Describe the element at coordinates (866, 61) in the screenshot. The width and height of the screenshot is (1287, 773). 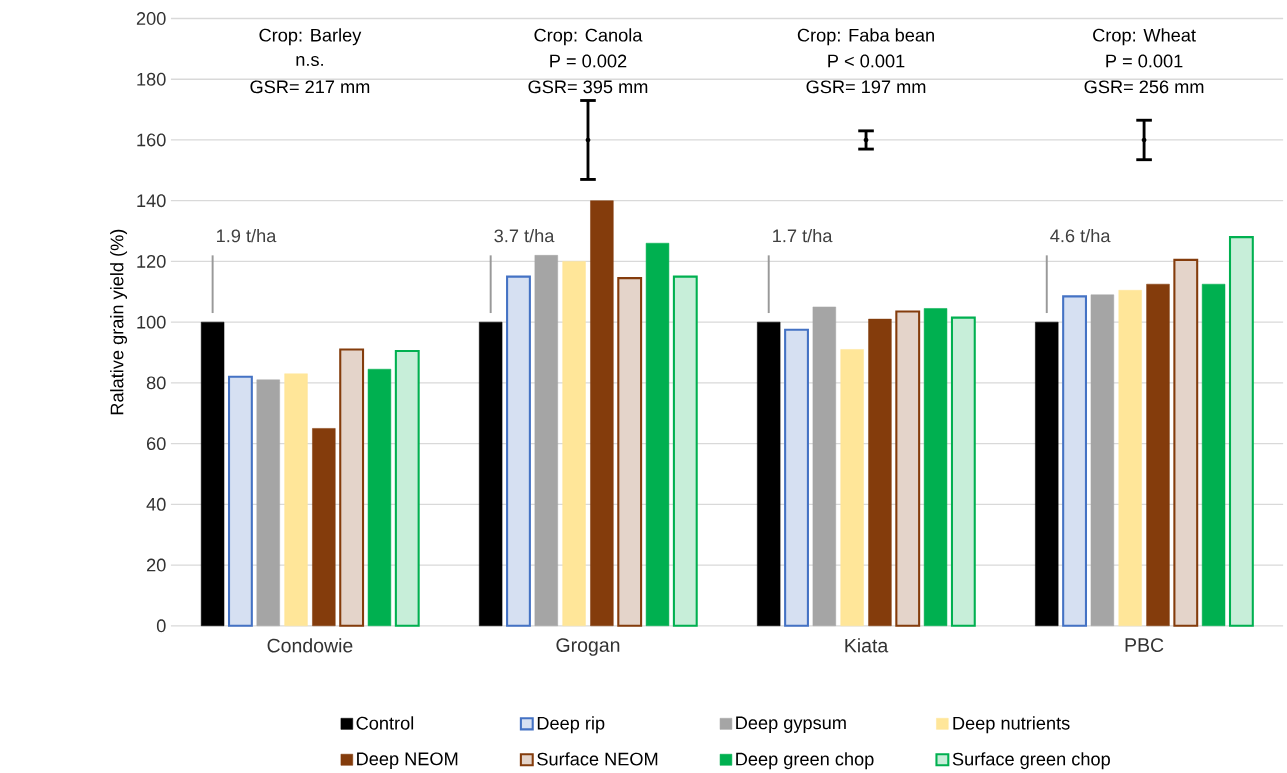
I see `annotation: P < 0.001` at that location.